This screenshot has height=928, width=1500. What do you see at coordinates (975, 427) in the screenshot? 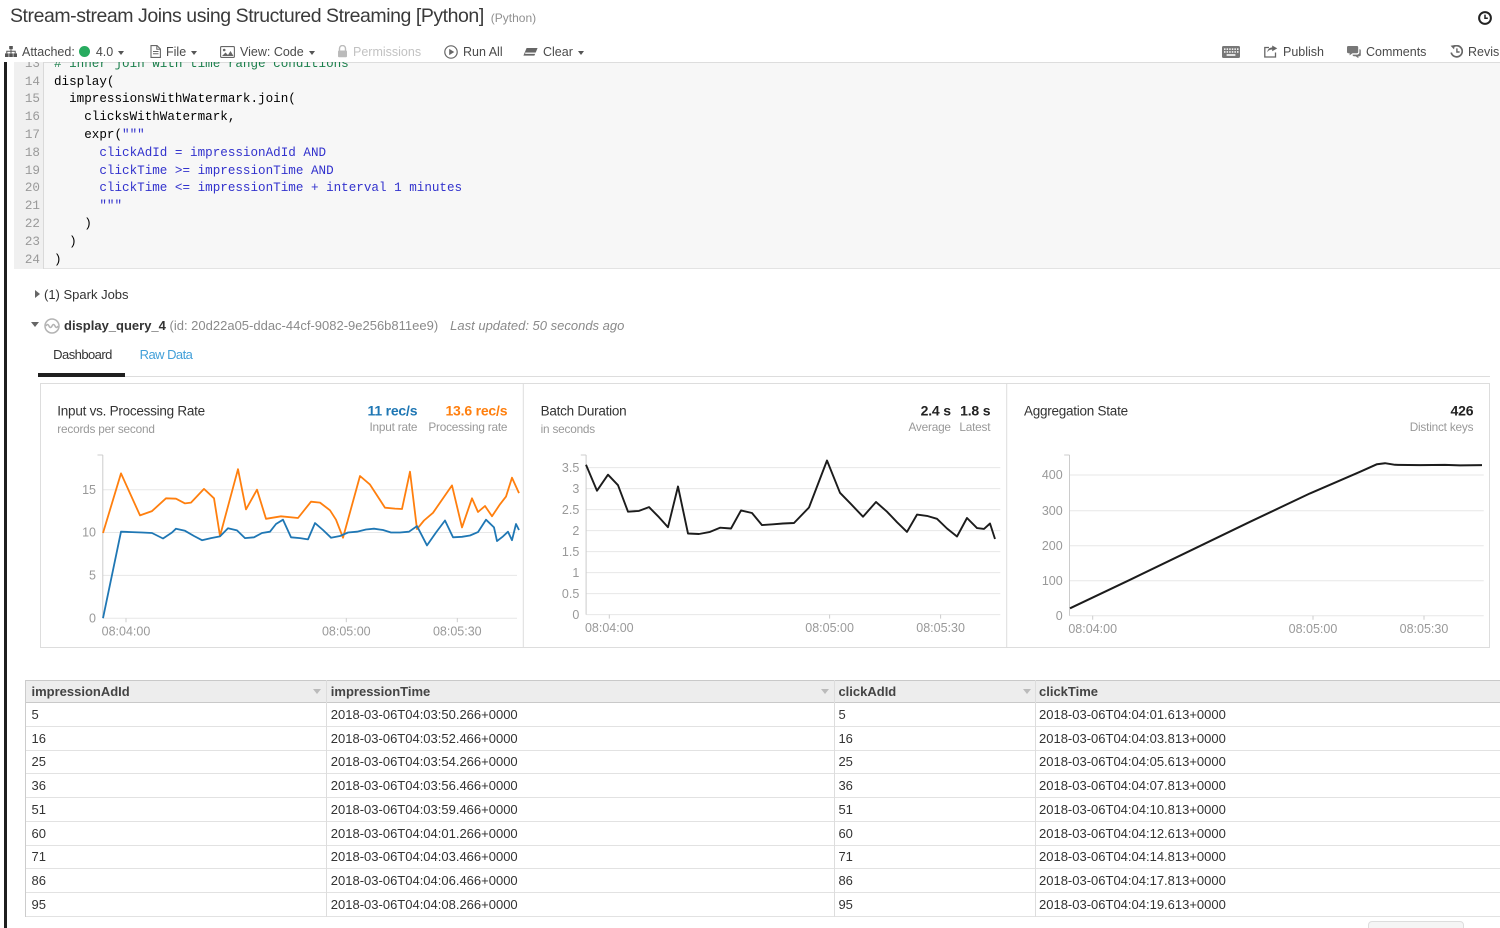
I see `svg-text: Latest` at bounding box center [975, 427].